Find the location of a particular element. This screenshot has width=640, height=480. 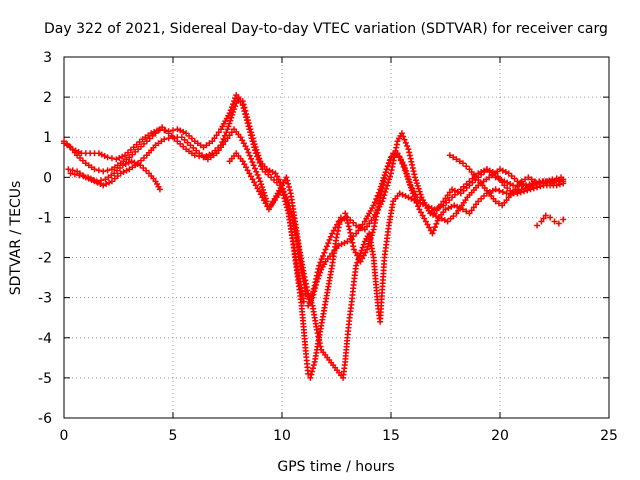

y-tick-label: -6 is located at coordinates (45, 419).